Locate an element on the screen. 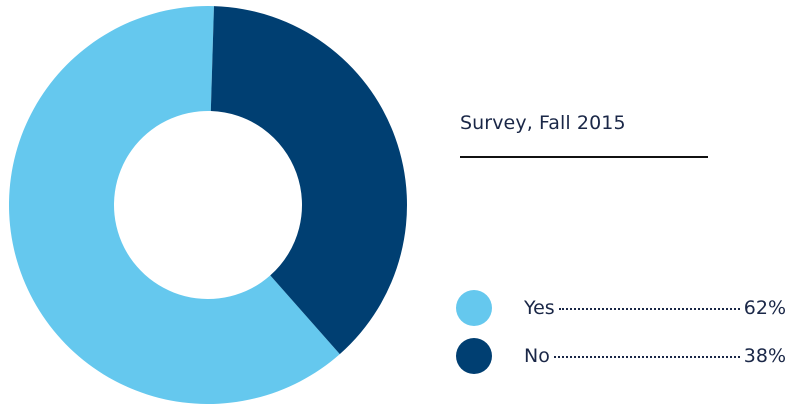 The width and height of the screenshot is (791, 406). legend-item-yes: Yes 62% is located at coordinates (621, 308).